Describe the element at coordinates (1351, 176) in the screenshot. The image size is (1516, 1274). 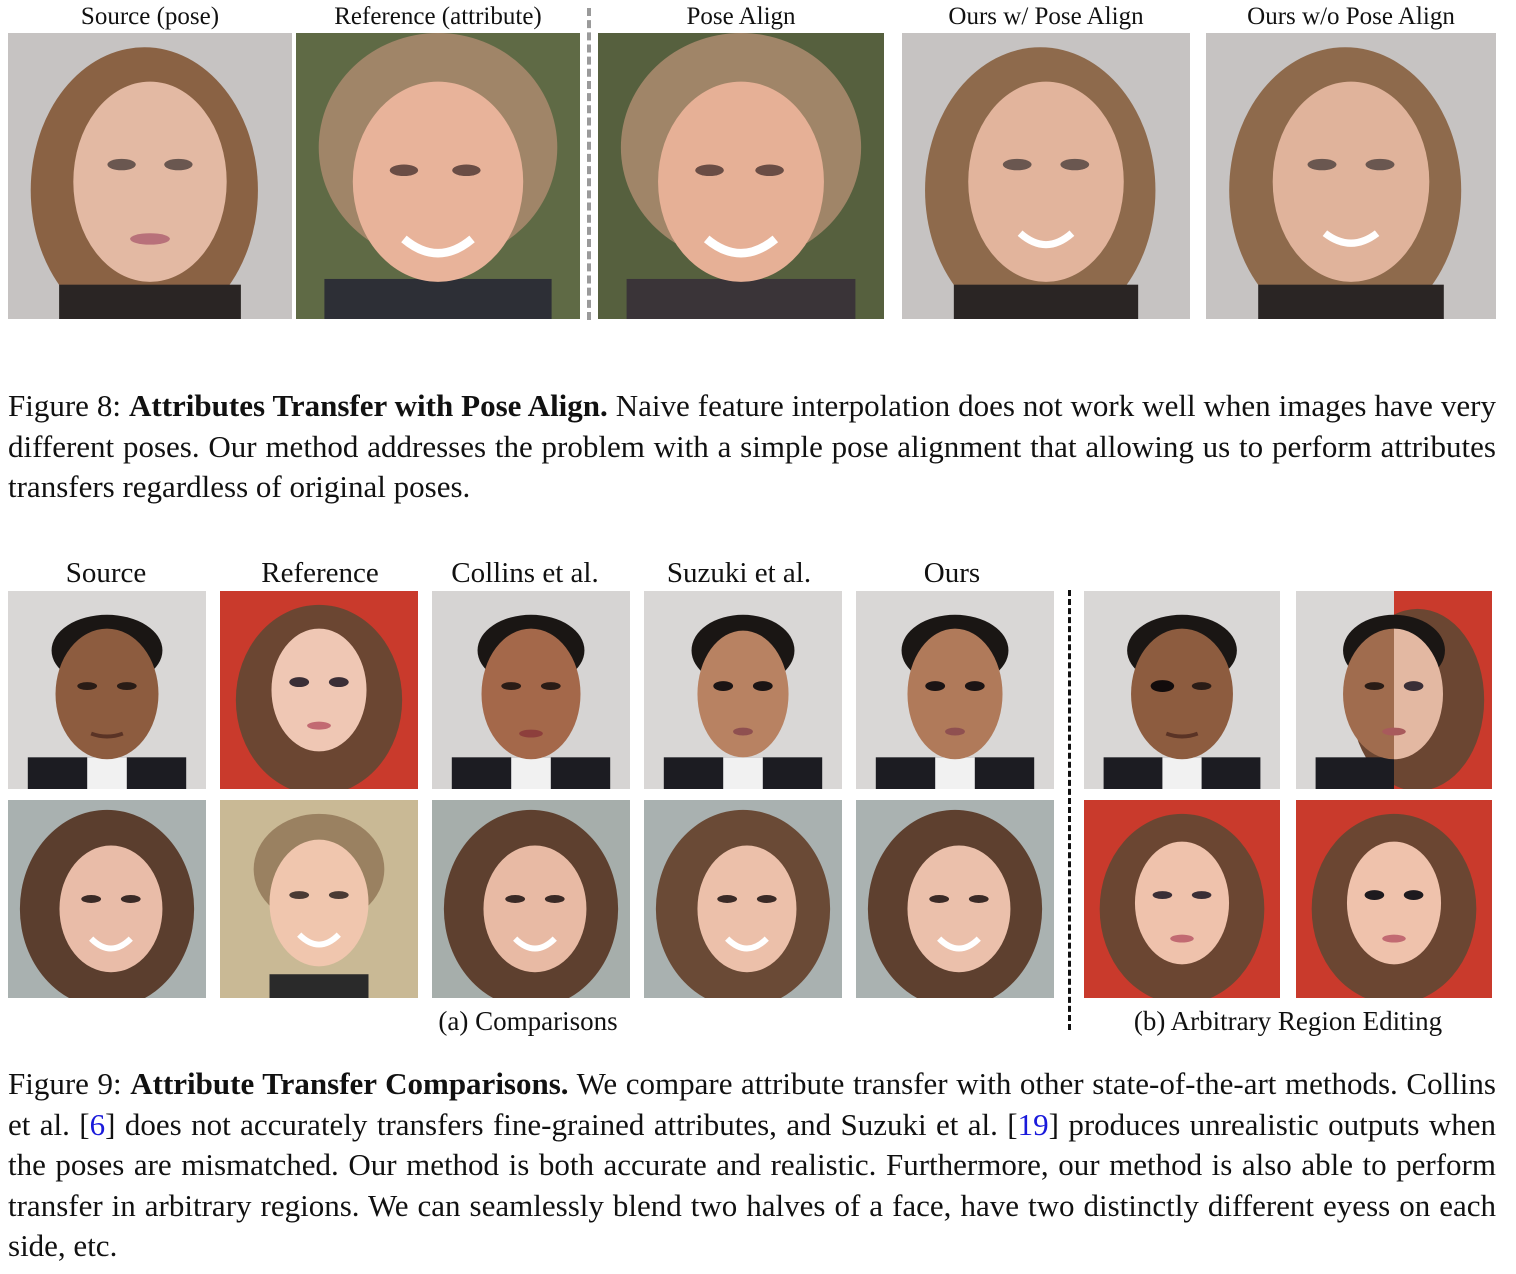
I see `fig8-image-ours-without` at that location.